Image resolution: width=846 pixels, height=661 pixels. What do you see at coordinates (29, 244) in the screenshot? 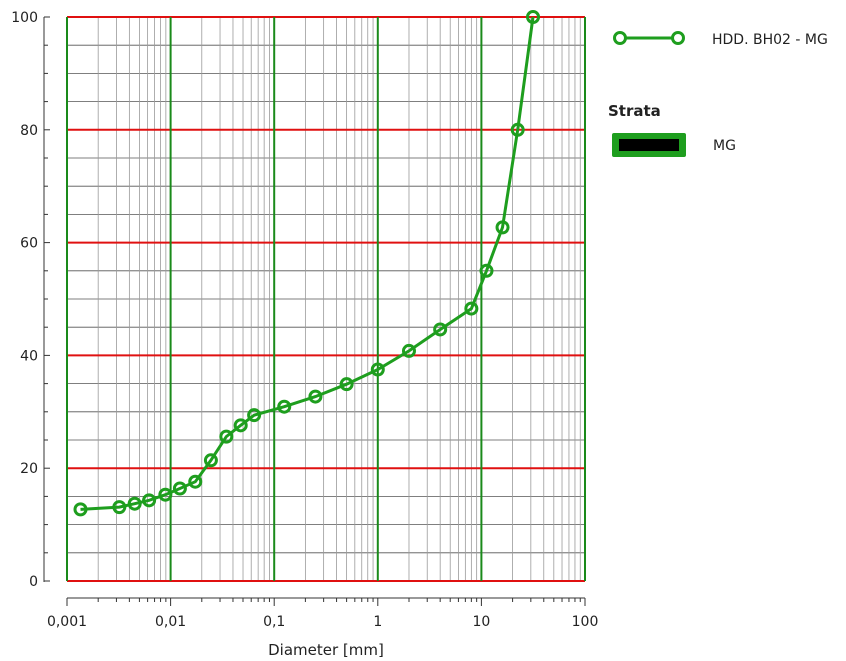
I see `y-tick-label: 60` at bounding box center [29, 244].